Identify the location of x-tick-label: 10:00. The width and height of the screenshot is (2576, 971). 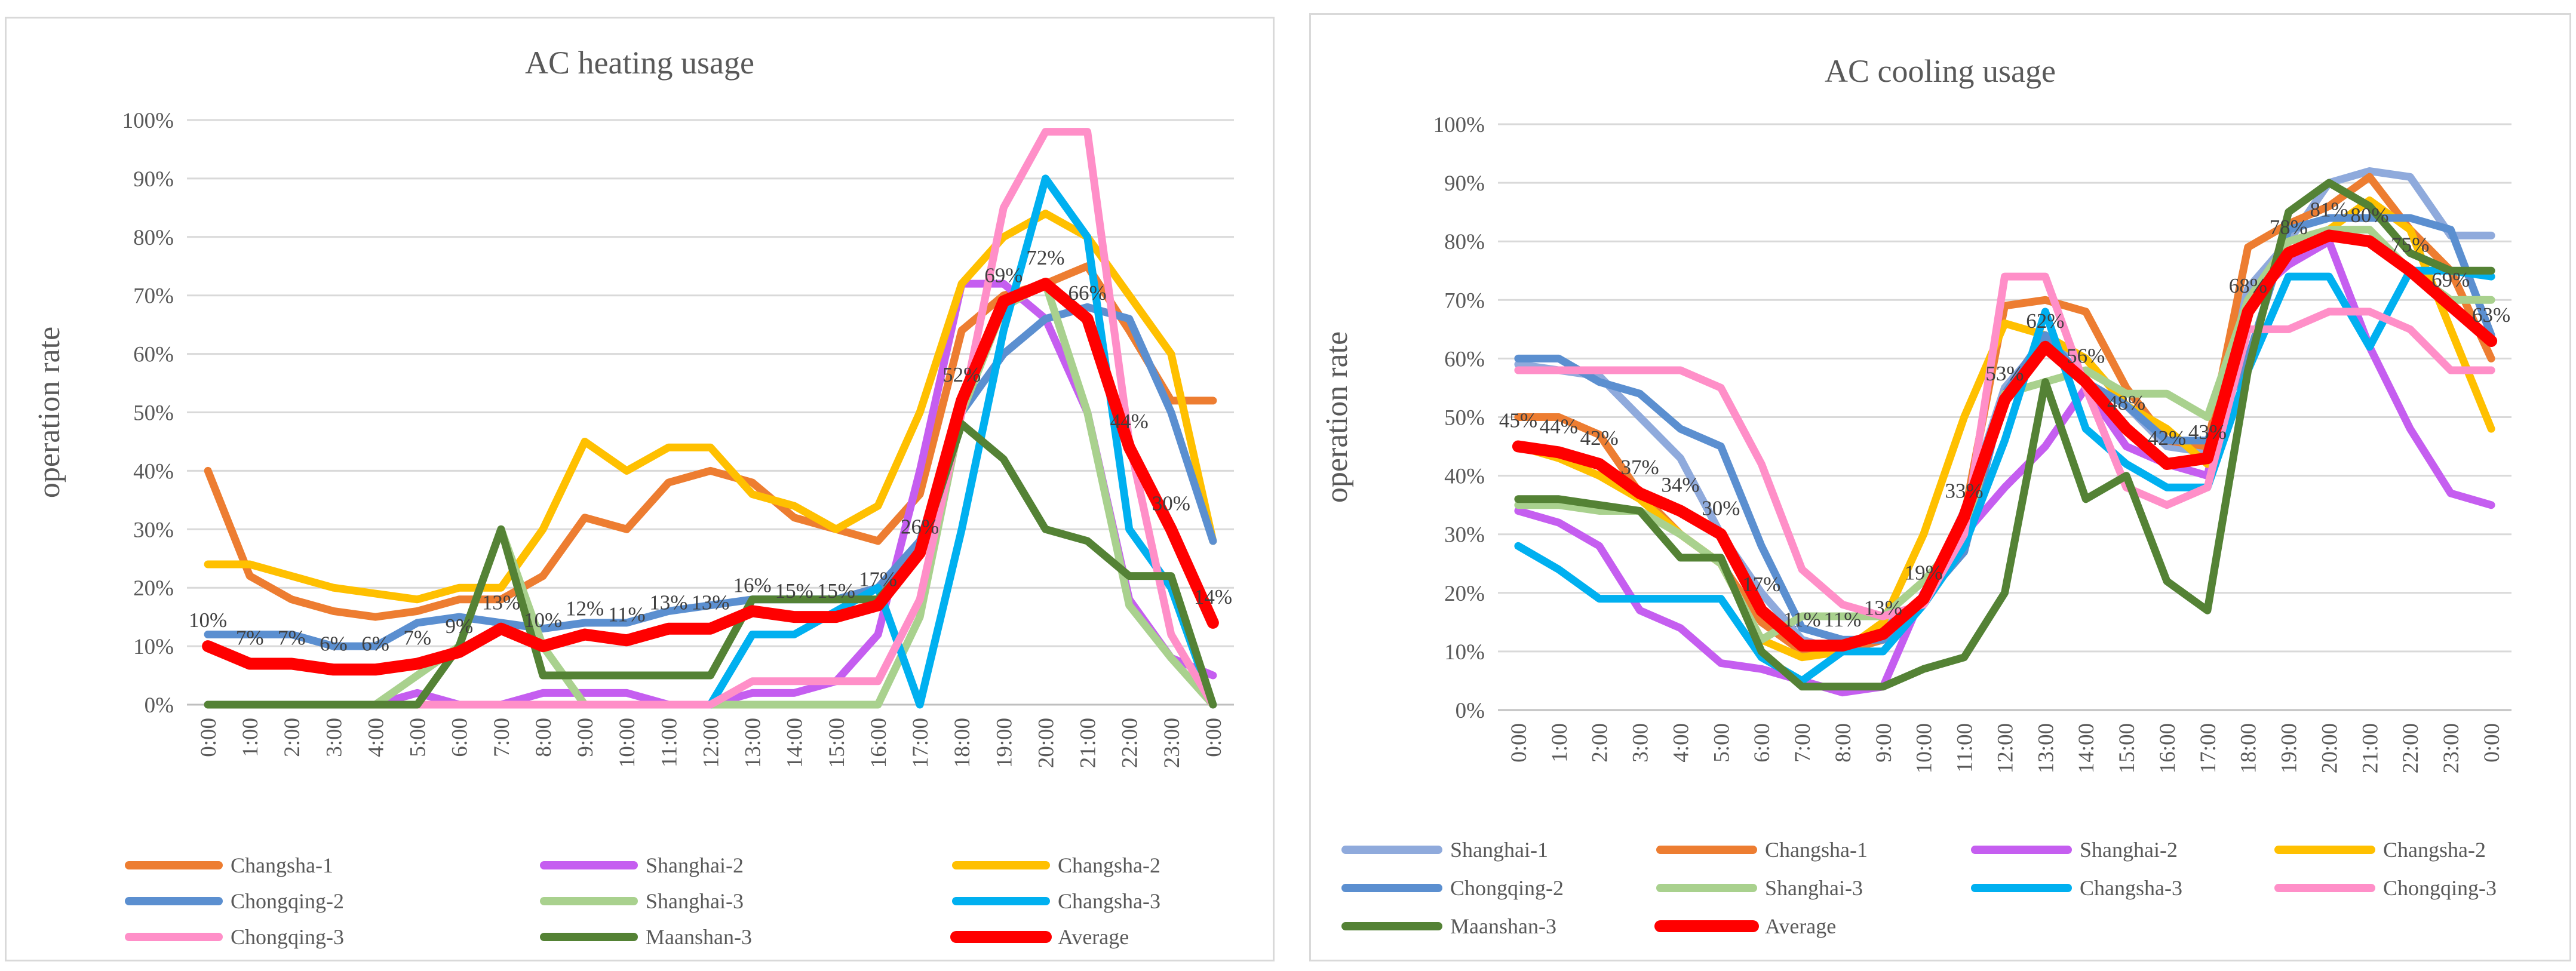
(1924, 748).